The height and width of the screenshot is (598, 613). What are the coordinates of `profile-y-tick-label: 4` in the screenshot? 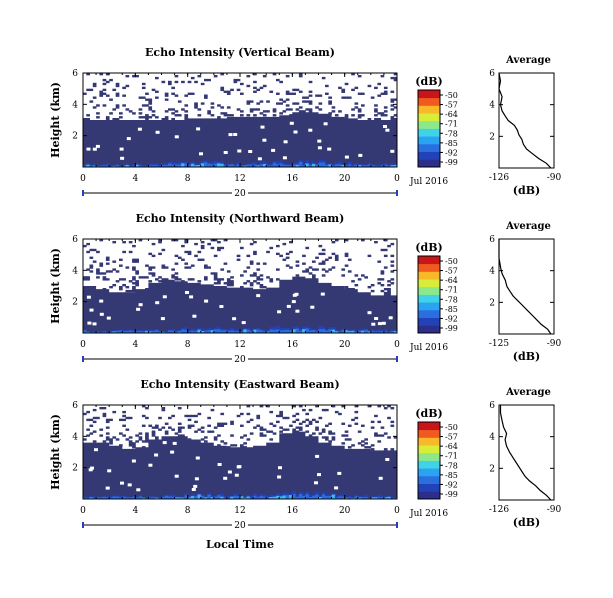 It's located at (492, 272).